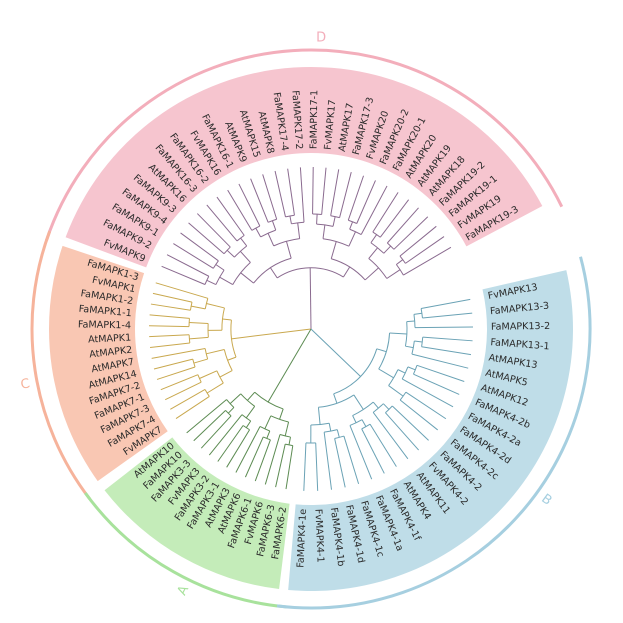 The height and width of the screenshot is (623, 623). What do you see at coordinates (310, 298) in the screenshot?
I see `root-branch` at bounding box center [310, 298].